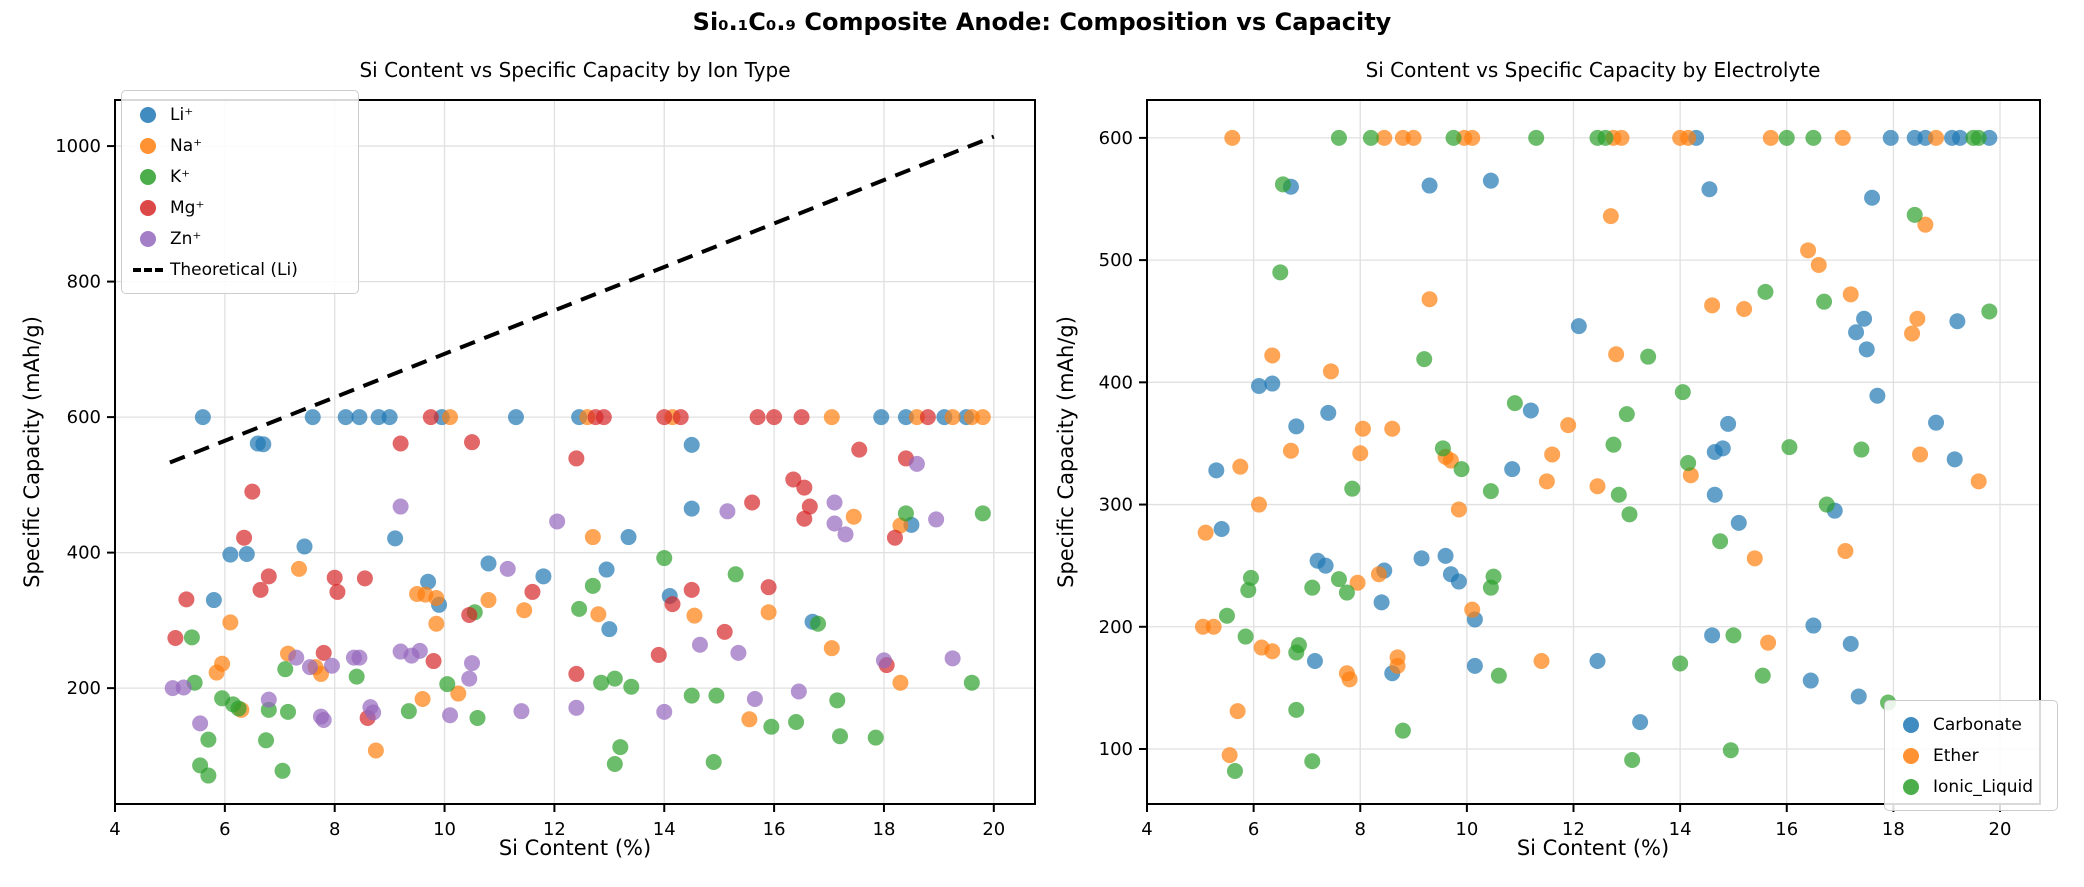 This screenshot has height=887, width=2084. Describe the element at coordinates (1969, 755) in the screenshot. I see `legend-item-ether: Ether` at that location.